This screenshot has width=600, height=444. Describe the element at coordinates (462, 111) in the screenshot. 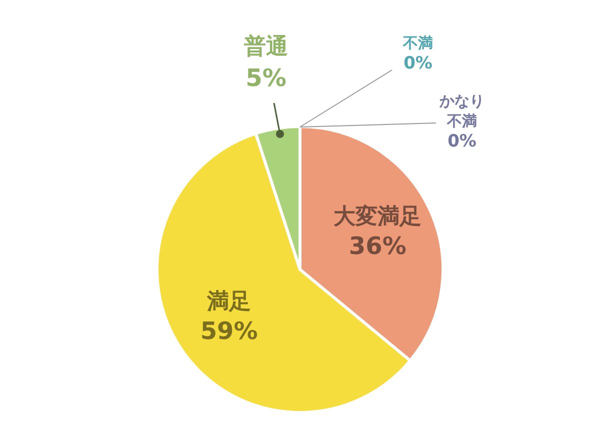

I see `category-label: かなり不満` at that location.